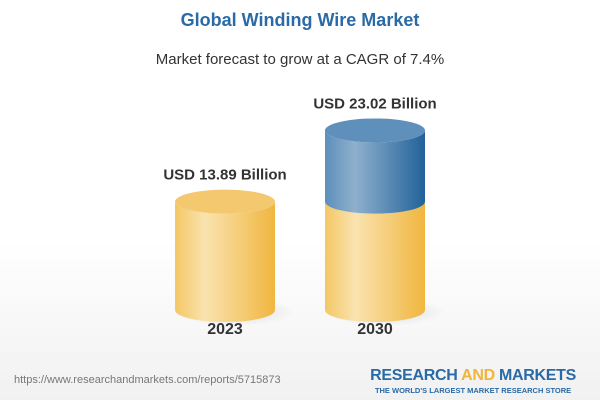 This screenshot has height=400, width=600. What do you see at coordinates (225, 261) in the screenshot?
I see `bar-2023` at bounding box center [225, 261].